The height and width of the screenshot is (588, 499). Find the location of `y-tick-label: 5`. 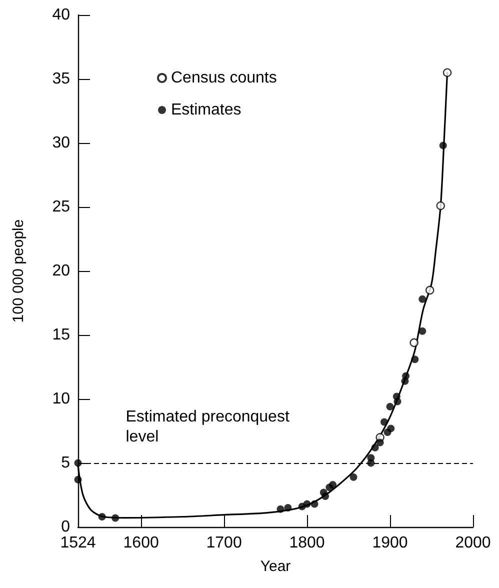

y-tick-label: 5 is located at coordinates (65, 463).